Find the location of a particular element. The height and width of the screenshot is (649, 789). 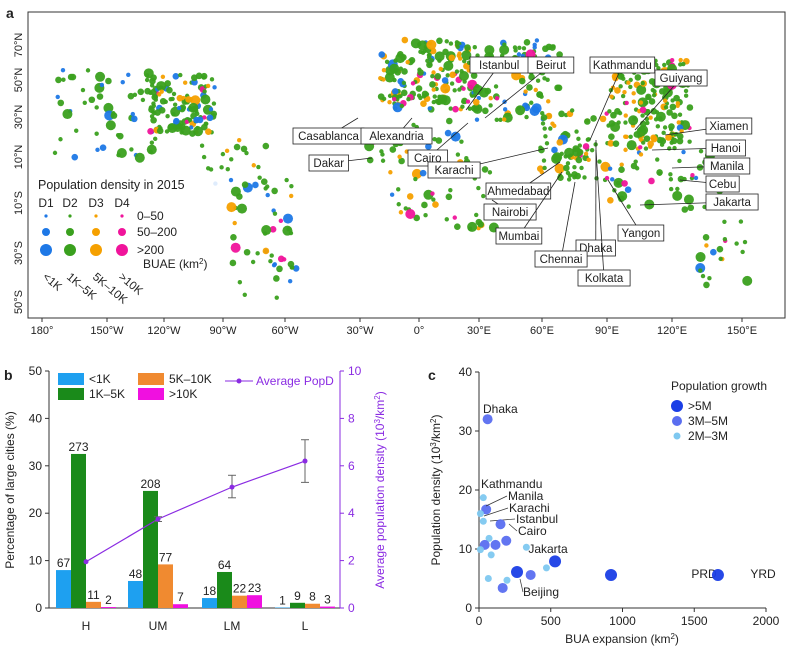

callout-leader is located at coordinates (540, 204).